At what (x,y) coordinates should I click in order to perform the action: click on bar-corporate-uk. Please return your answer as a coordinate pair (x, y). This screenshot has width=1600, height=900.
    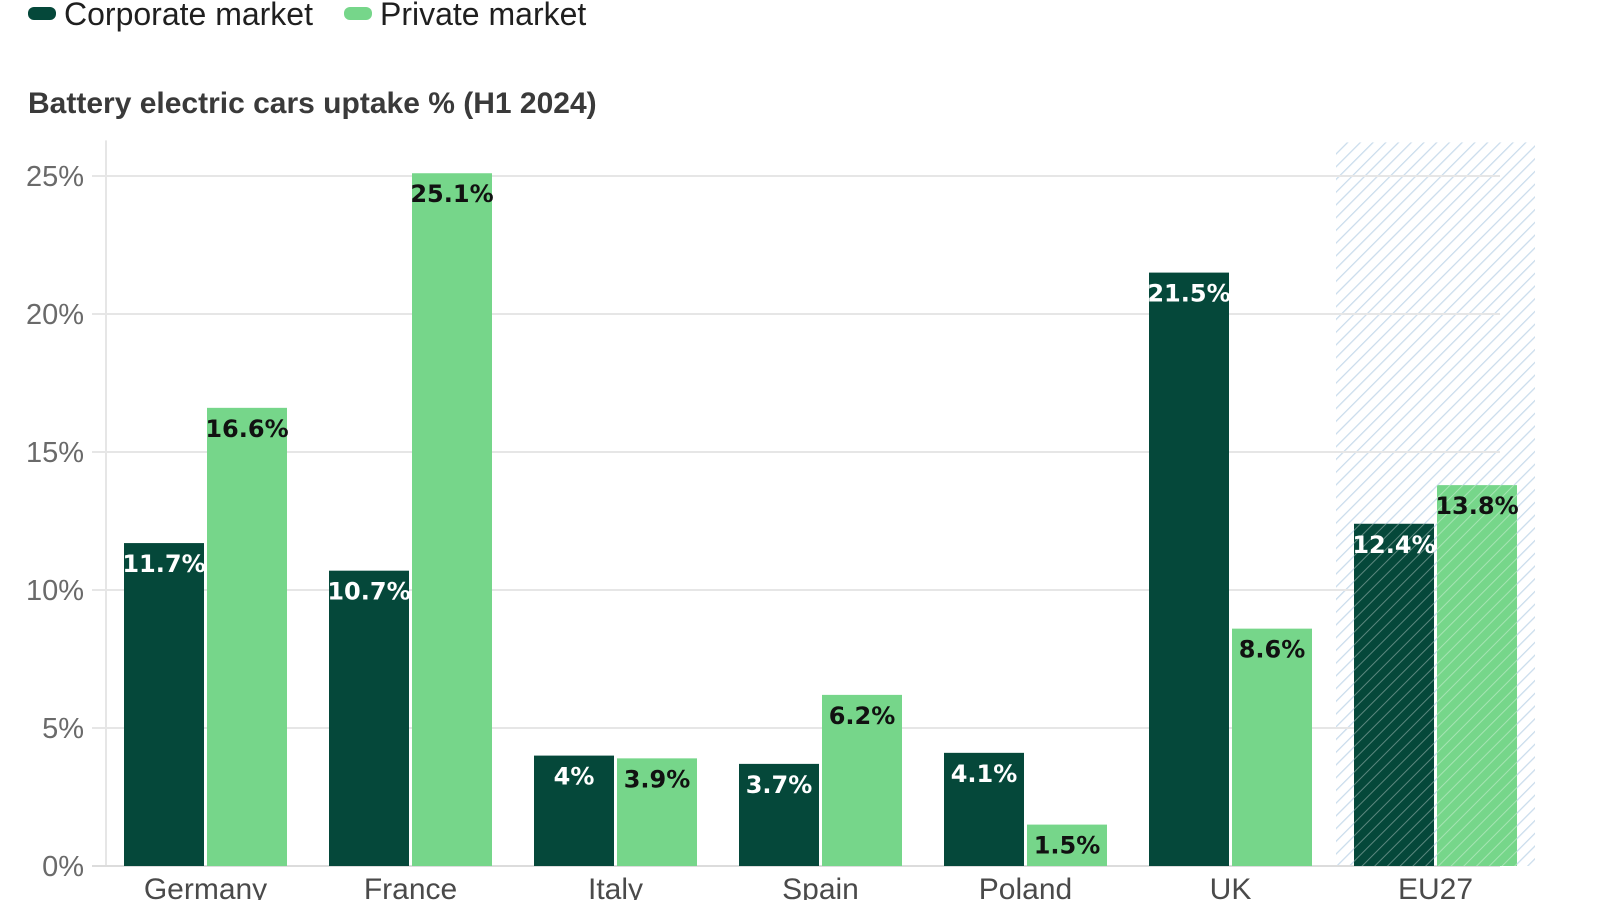
    Looking at the image, I should click on (1189, 569).